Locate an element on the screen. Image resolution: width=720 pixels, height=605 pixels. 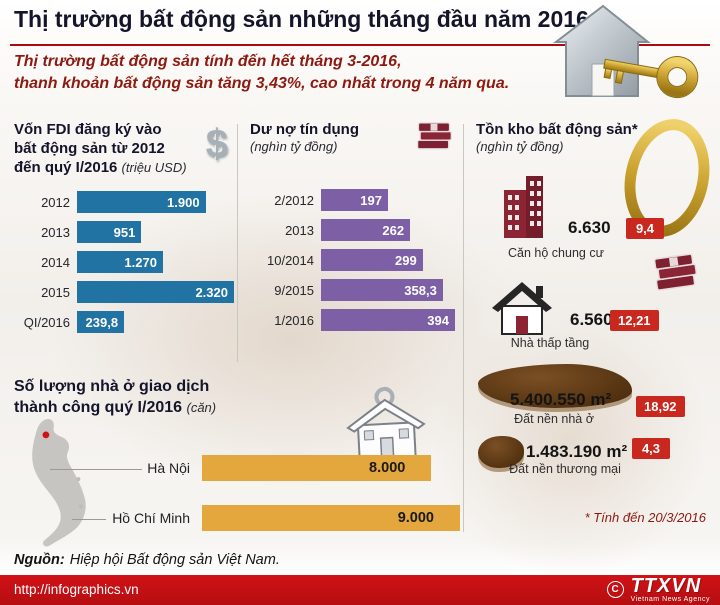
transactions-unit-label: (căn) is located at coordinates (201, 407).